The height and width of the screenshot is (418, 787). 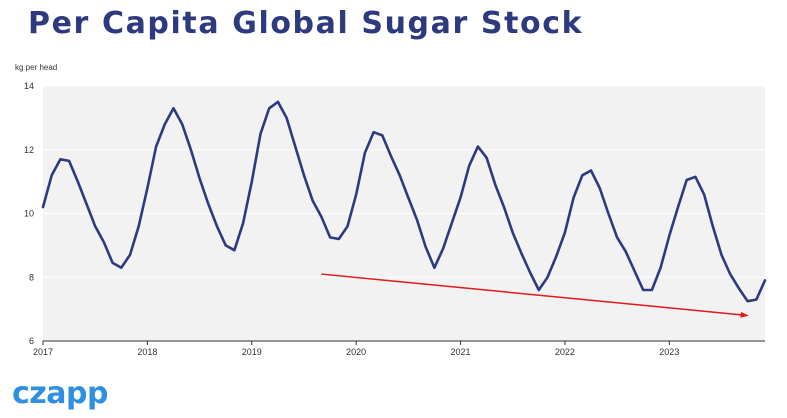 I want to click on y-tick-label: 10, so click(x=29, y=214).